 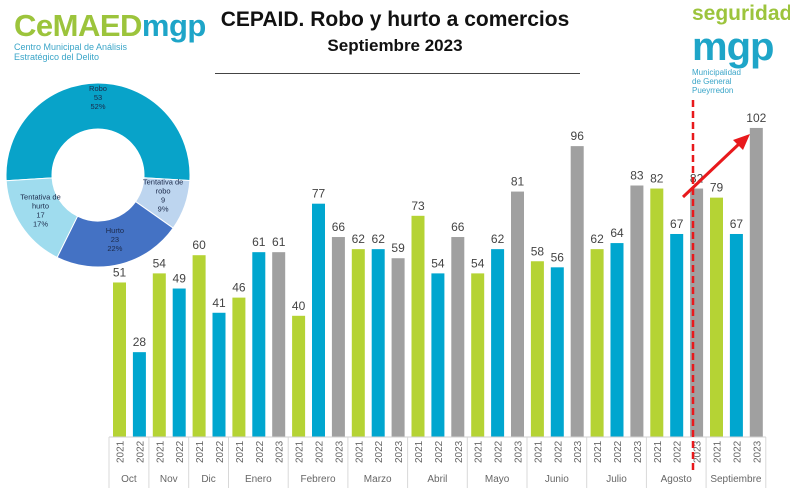 What do you see at coordinates (169, 479) in the screenshot?
I see `month-tick-label: Nov` at bounding box center [169, 479].